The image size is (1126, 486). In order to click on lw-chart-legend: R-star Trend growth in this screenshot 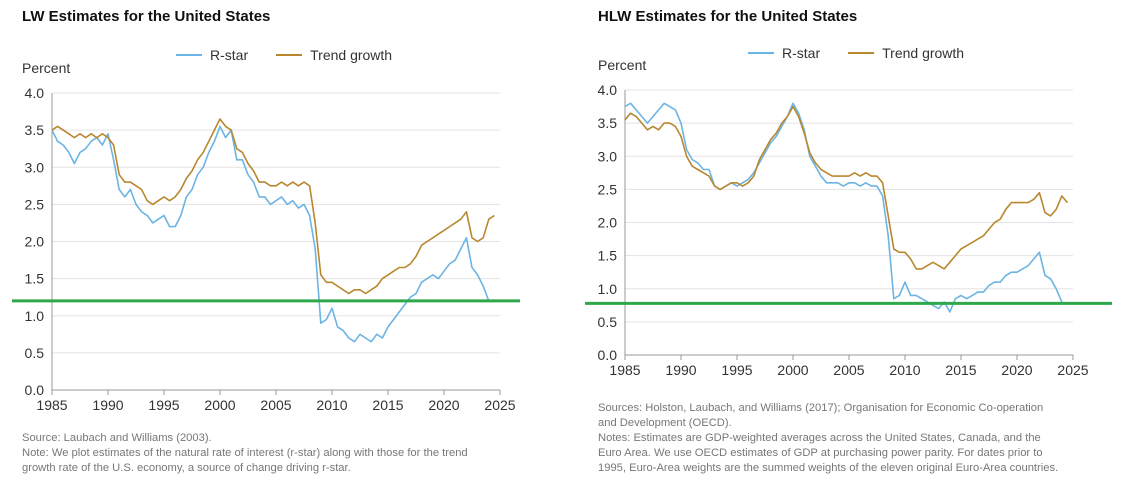, I will do `click(298, 55)`.